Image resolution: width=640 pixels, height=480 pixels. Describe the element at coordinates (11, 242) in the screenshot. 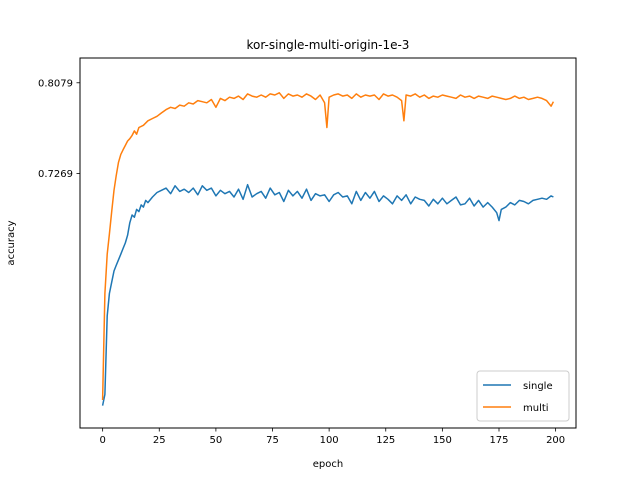

I see `y-axis-title: accuracy` at that location.